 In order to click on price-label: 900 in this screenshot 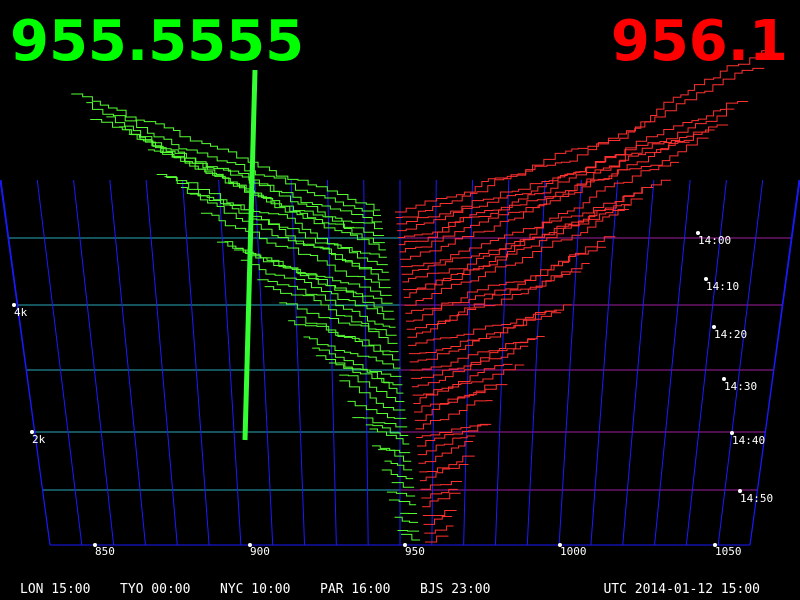, I will do `click(260, 551)`.